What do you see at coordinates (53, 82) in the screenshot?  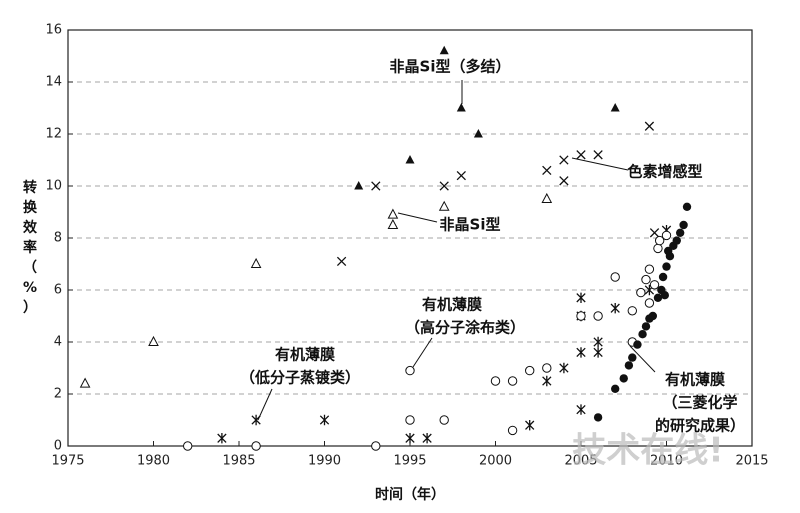 I see `y-tick-label: 14` at bounding box center [53, 82].